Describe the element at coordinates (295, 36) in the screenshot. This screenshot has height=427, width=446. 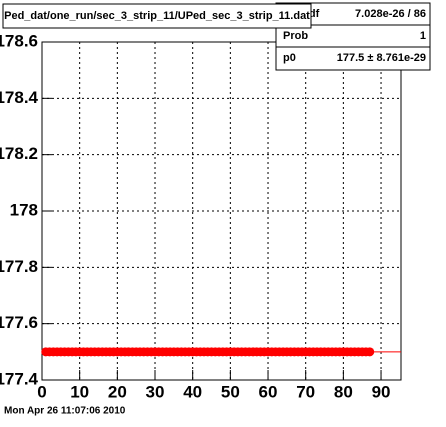
I see `stats-label: Prob` at that location.